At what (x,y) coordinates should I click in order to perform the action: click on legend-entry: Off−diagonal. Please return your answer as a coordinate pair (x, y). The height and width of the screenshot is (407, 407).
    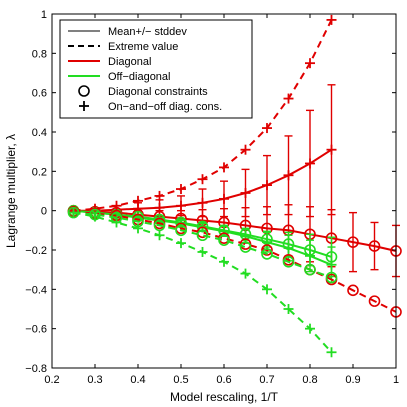
    Looking at the image, I should click on (119, 77).